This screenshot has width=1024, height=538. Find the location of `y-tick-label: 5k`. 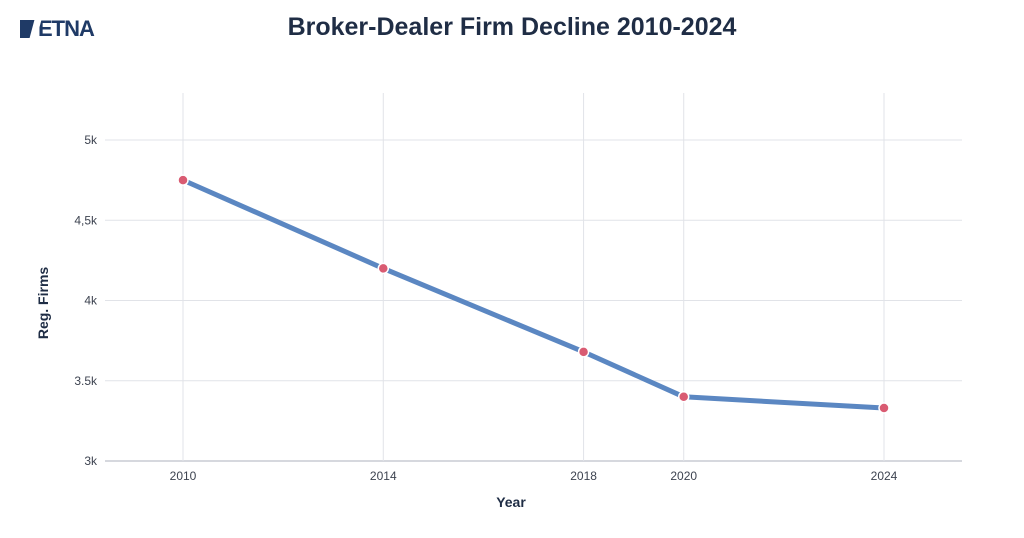

y-tick-label: 5k is located at coordinates (91, 140).